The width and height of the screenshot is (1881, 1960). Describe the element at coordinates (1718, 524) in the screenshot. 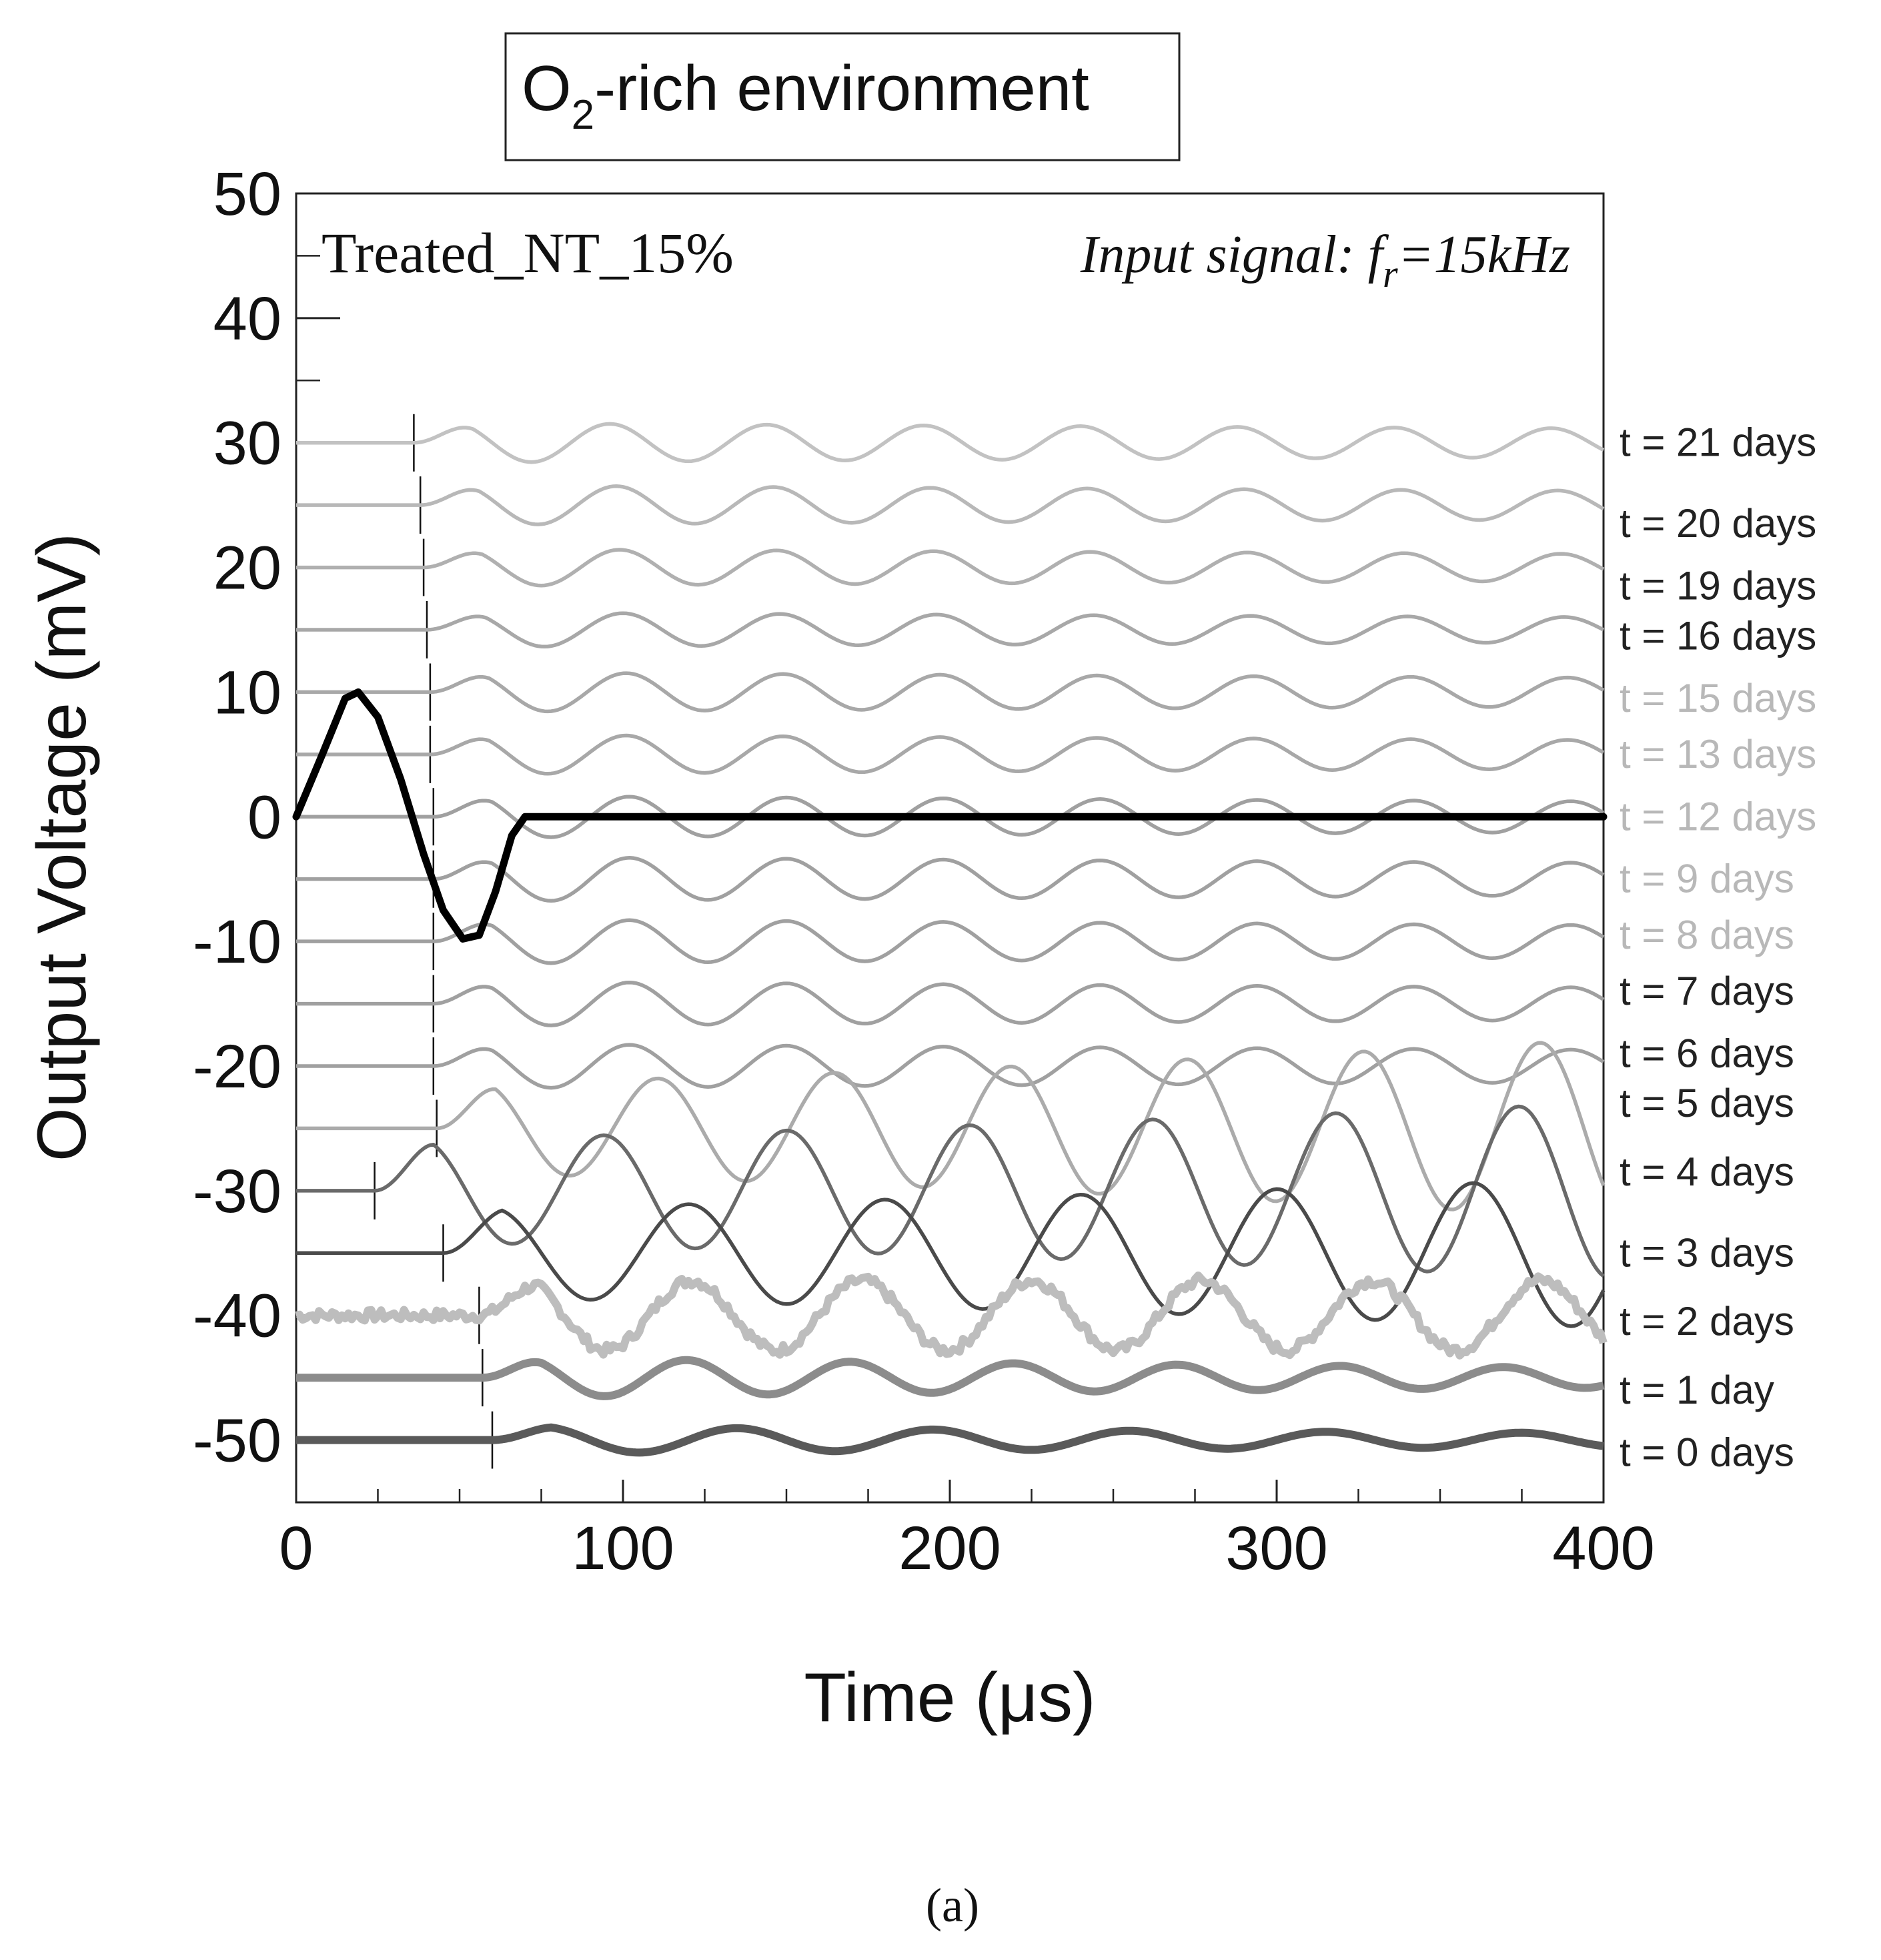

I see `series-label: t = 20 days` at that location.